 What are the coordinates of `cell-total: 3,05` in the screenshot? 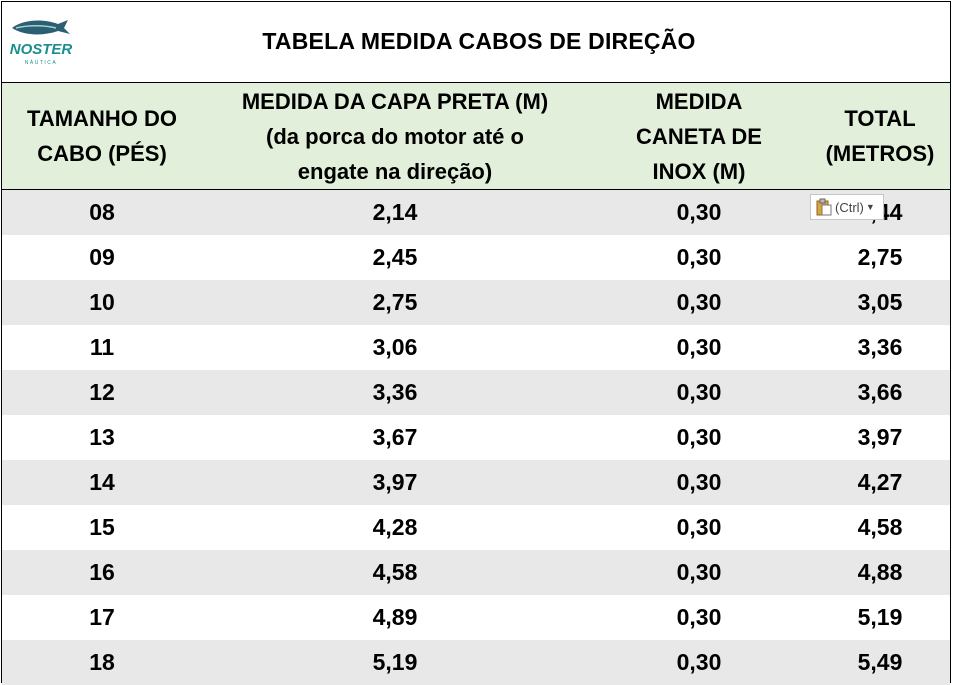 It's located at (880, 302).